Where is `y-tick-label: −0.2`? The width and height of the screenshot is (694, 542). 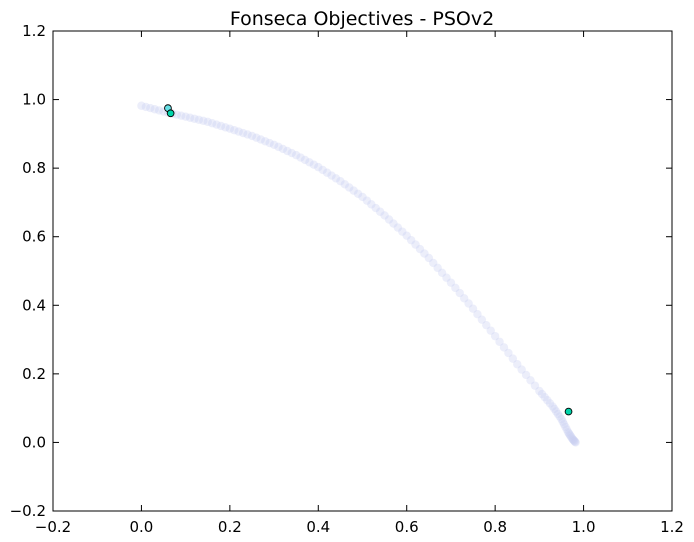 y-tick-label: −0.2 is located at coordinates (28, 511).